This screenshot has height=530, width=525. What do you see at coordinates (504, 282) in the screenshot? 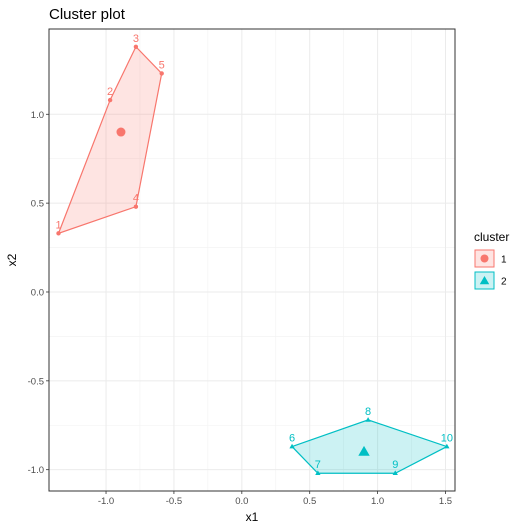
I see `legend-label-2: 2` at bounding box center [504, 282].